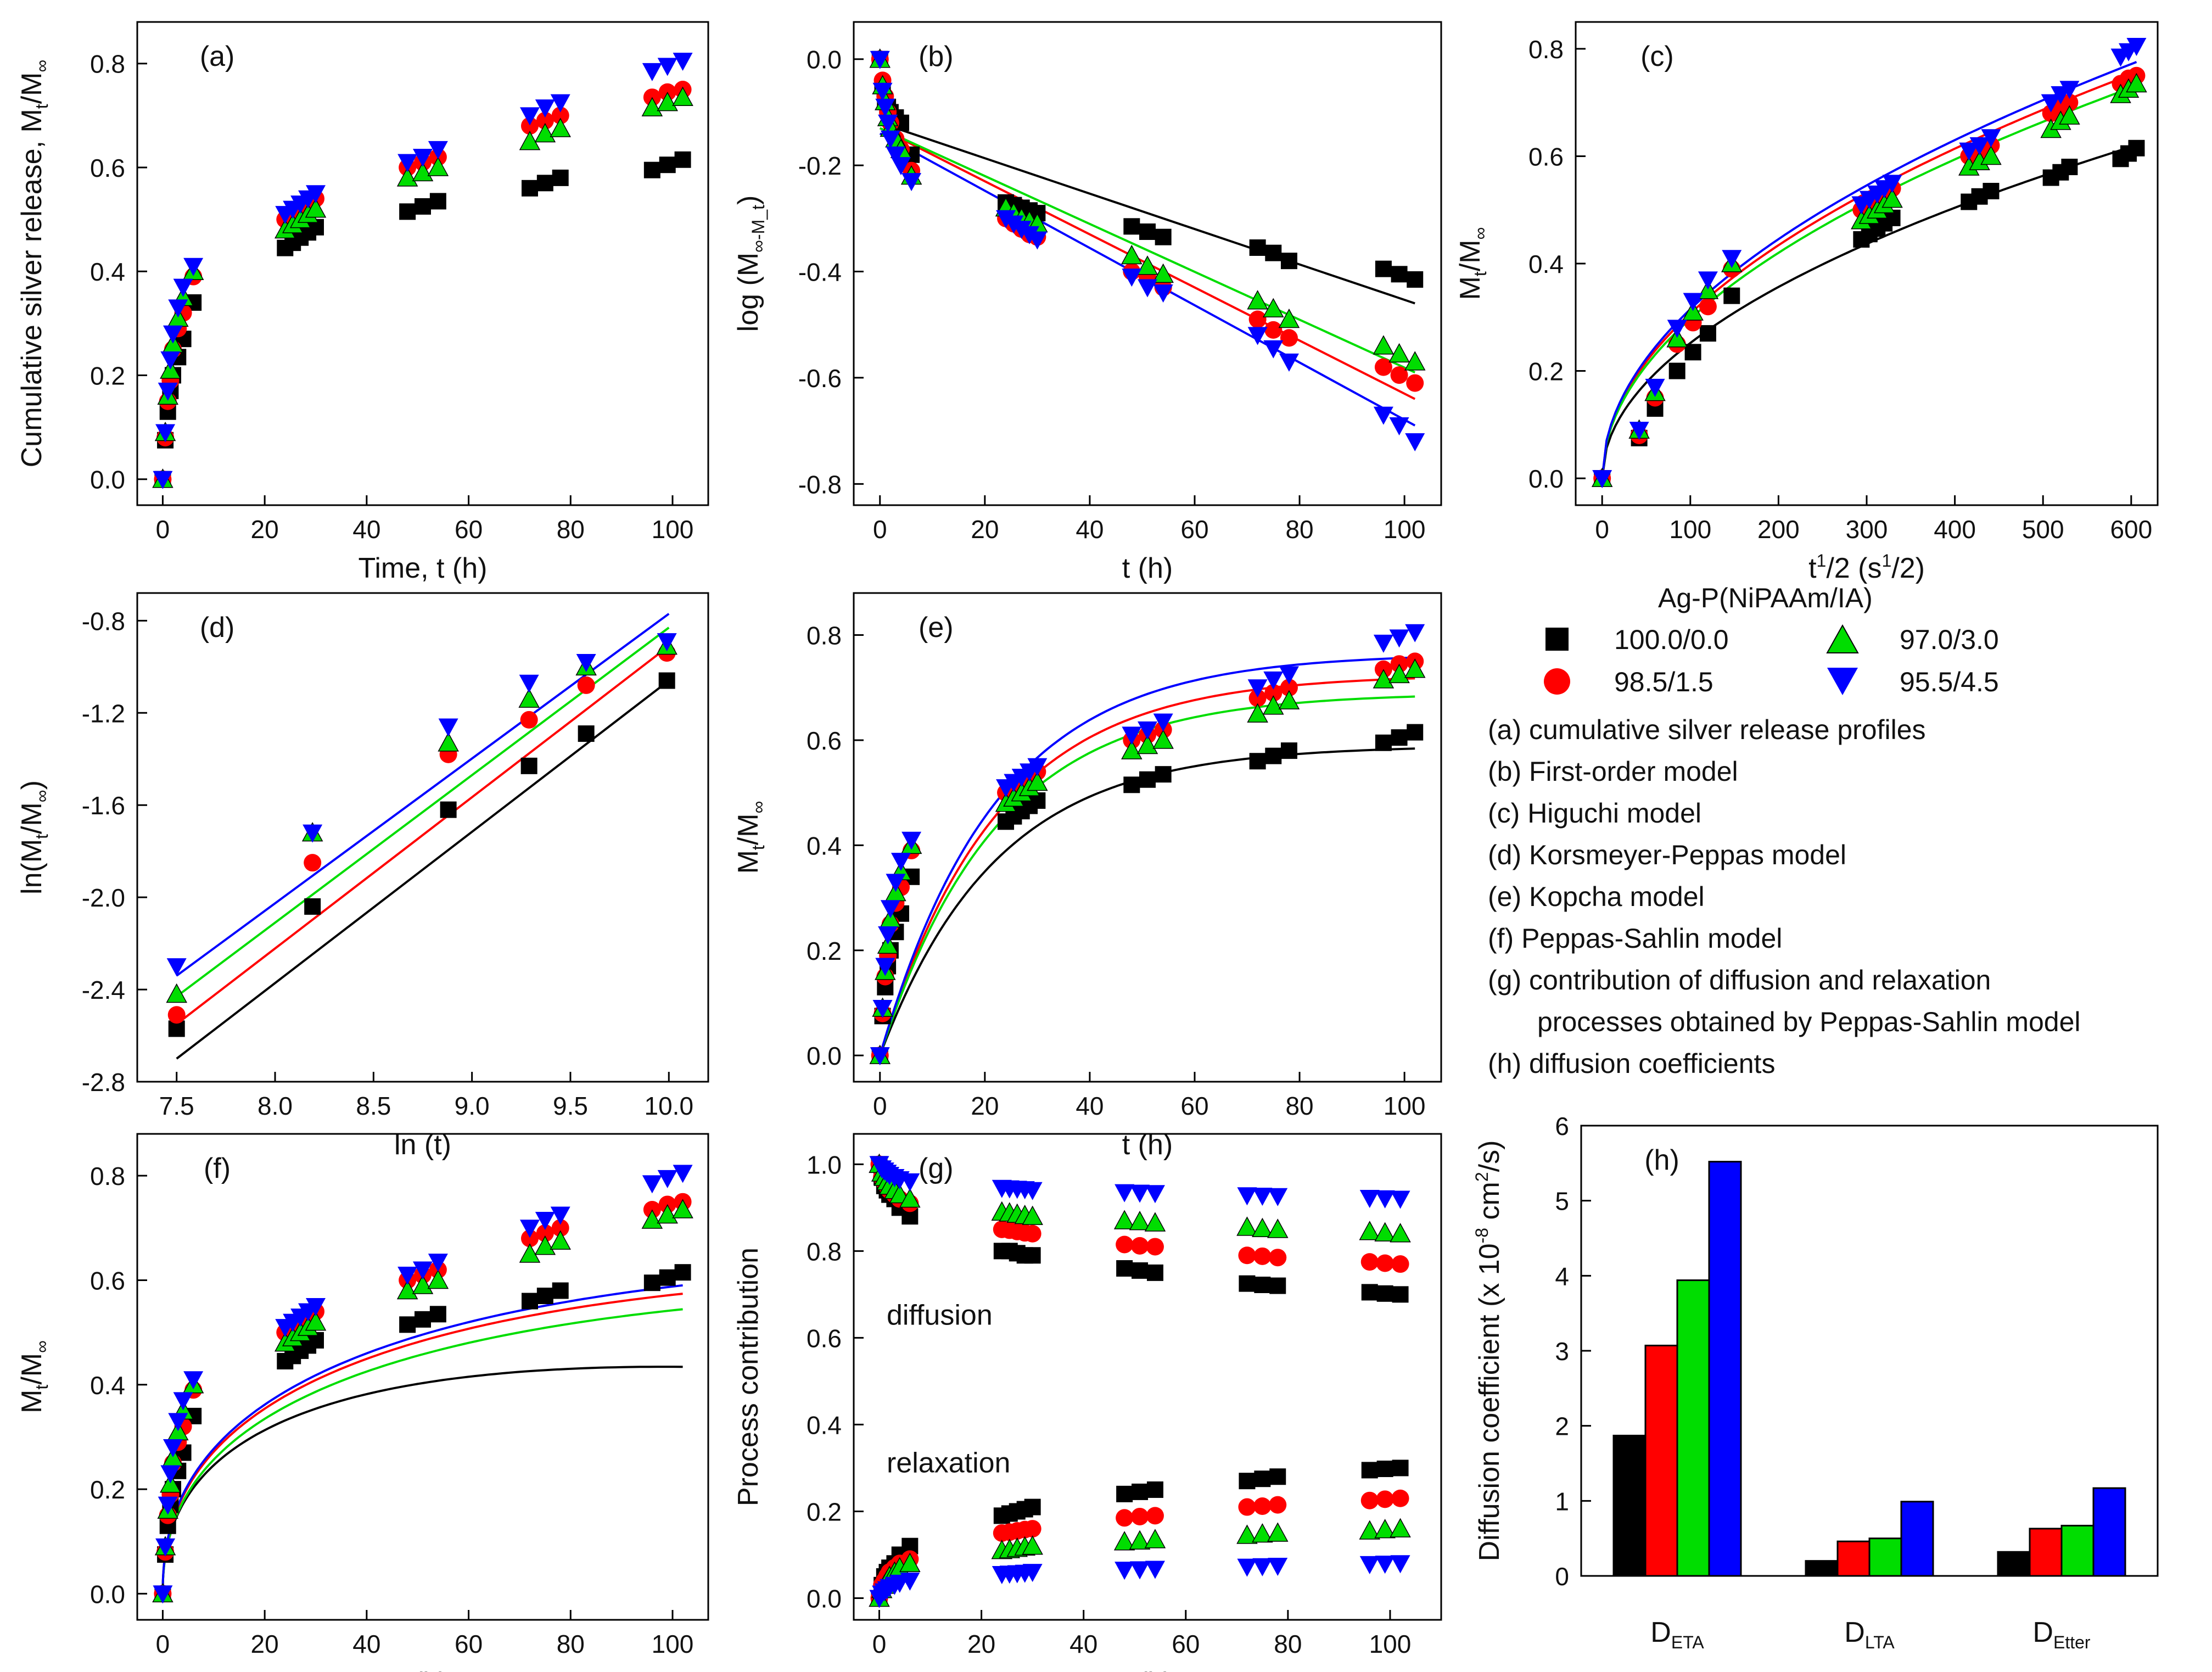 This screenshot has height=1672, width=2212. Describe the element at coordinates (1674, 682) in the screenshot. I see `legend-entry-98-5: 98.5/1.5` at that location.